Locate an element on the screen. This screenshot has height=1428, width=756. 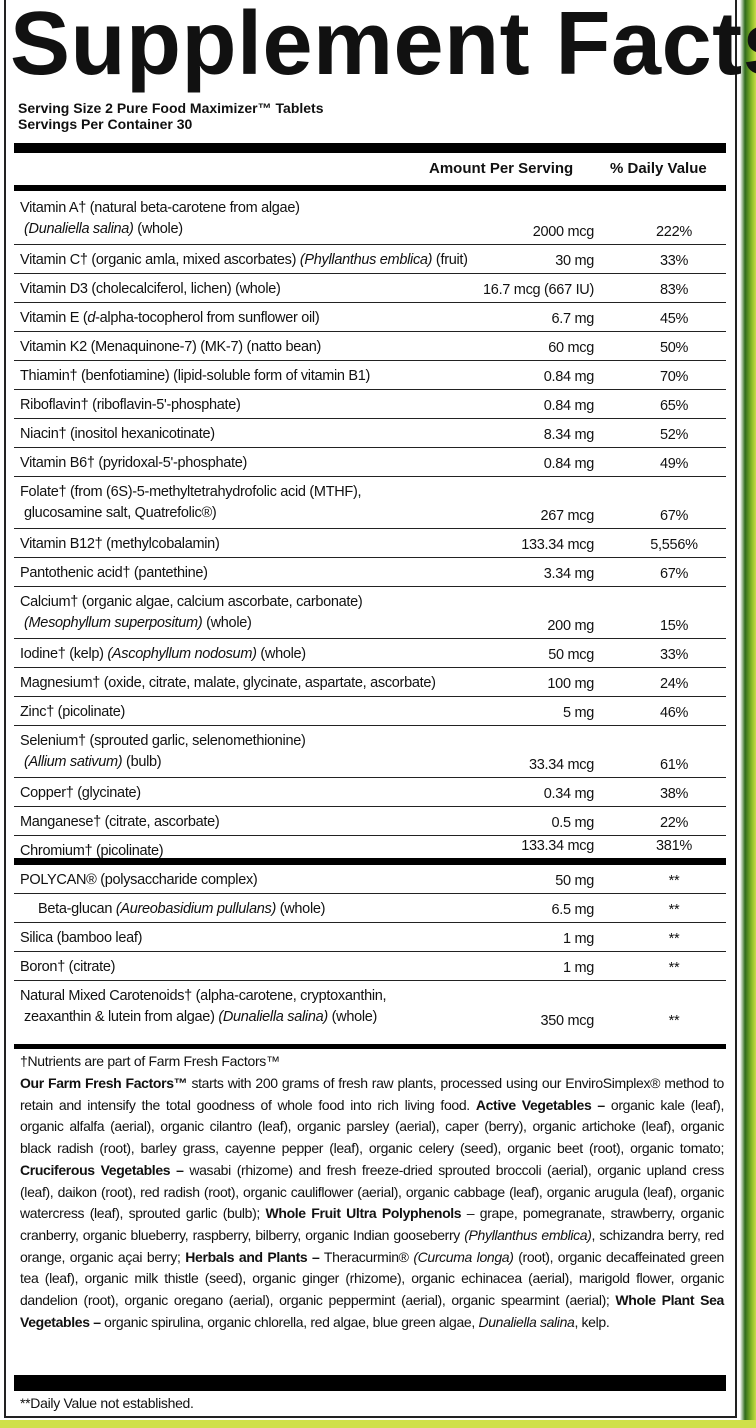
amount-per-serving: 33.34 mcg is located at coordinates (561, 765).